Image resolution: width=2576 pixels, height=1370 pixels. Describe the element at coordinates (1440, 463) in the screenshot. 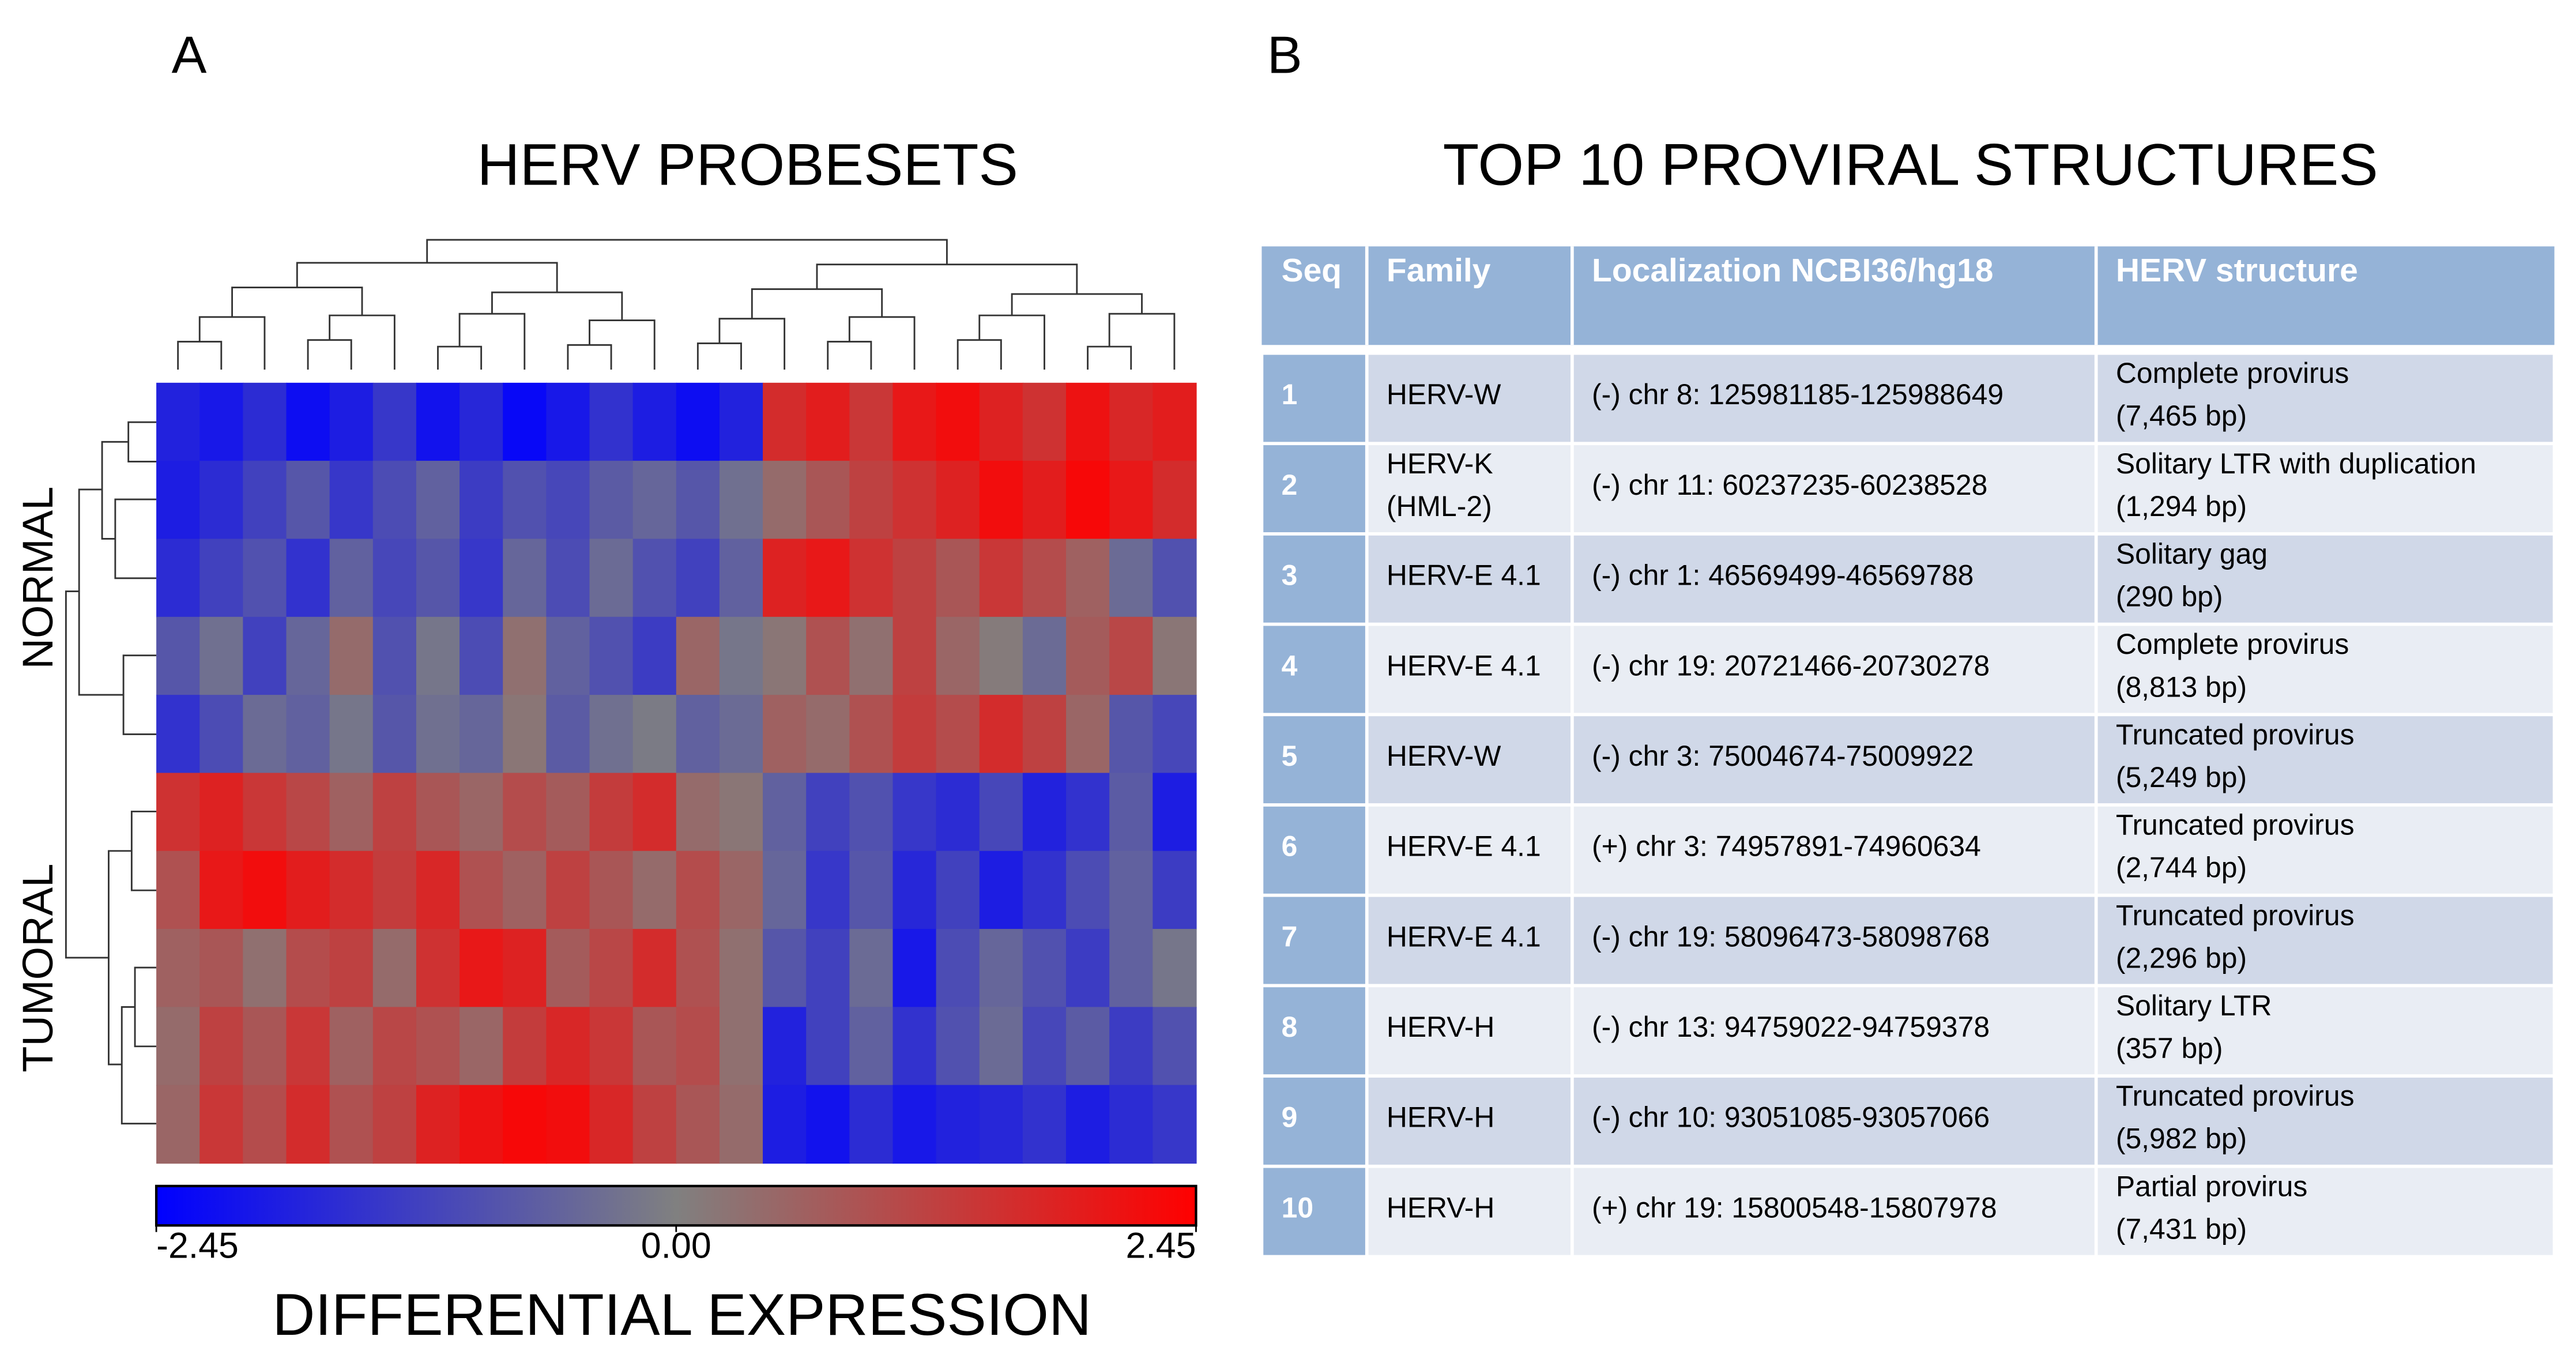

I see `cell-text: HERV-K` at that location.